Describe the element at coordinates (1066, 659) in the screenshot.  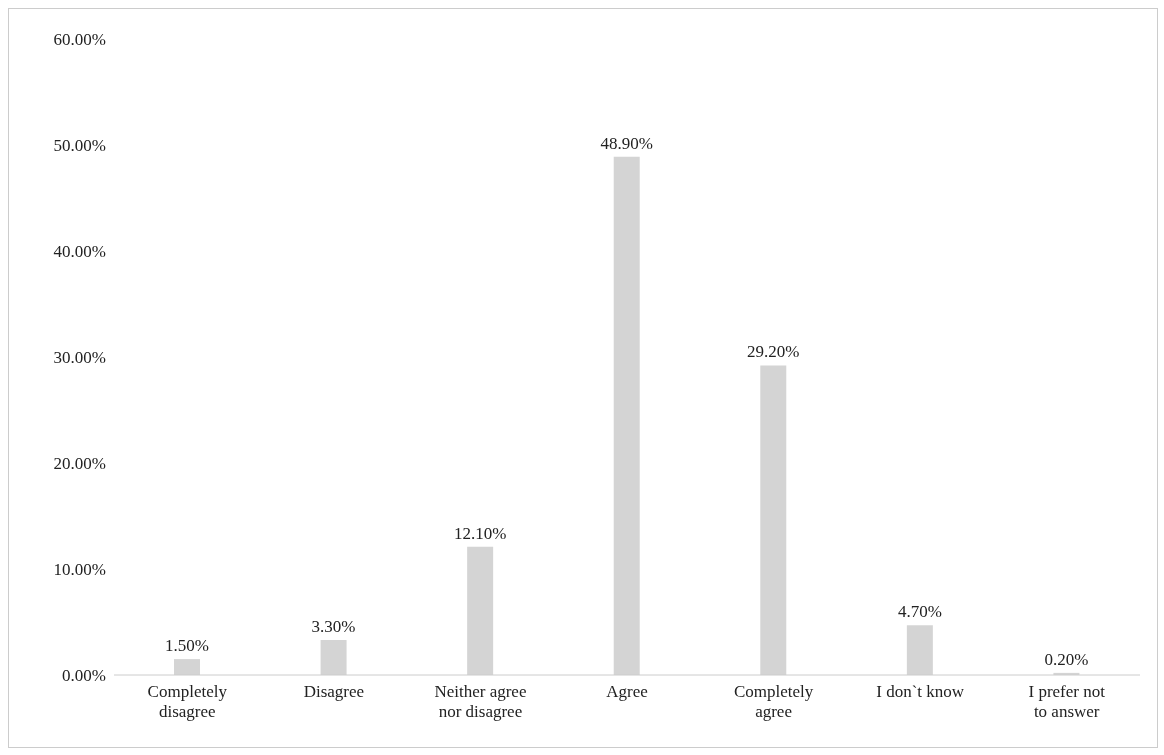
I see `data-label: 0.20%` at that location.